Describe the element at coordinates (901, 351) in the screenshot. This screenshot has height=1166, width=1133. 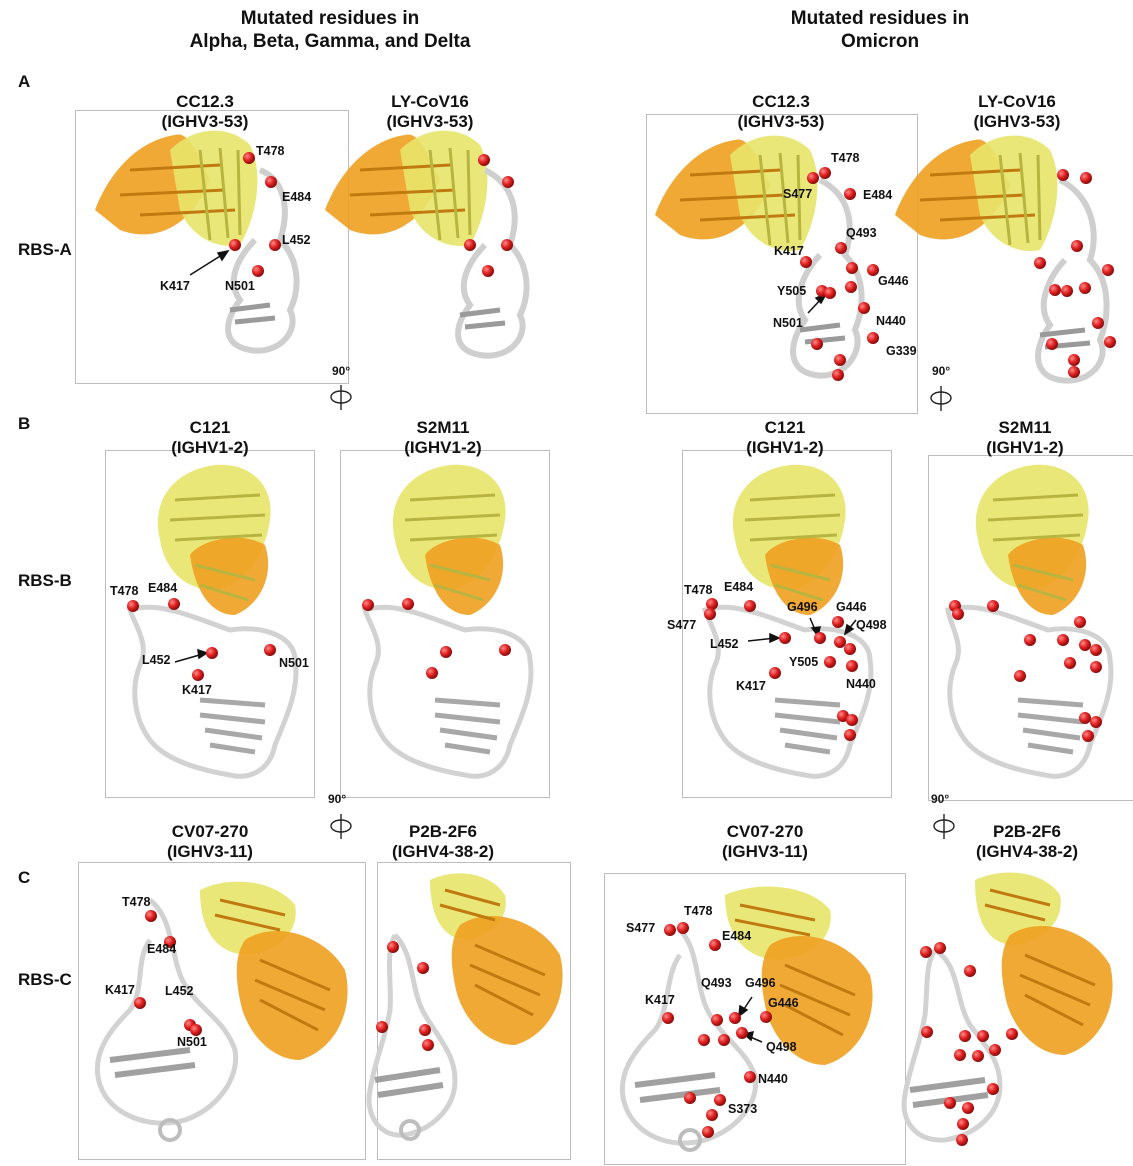
I see `residue-label: G339` at that location.